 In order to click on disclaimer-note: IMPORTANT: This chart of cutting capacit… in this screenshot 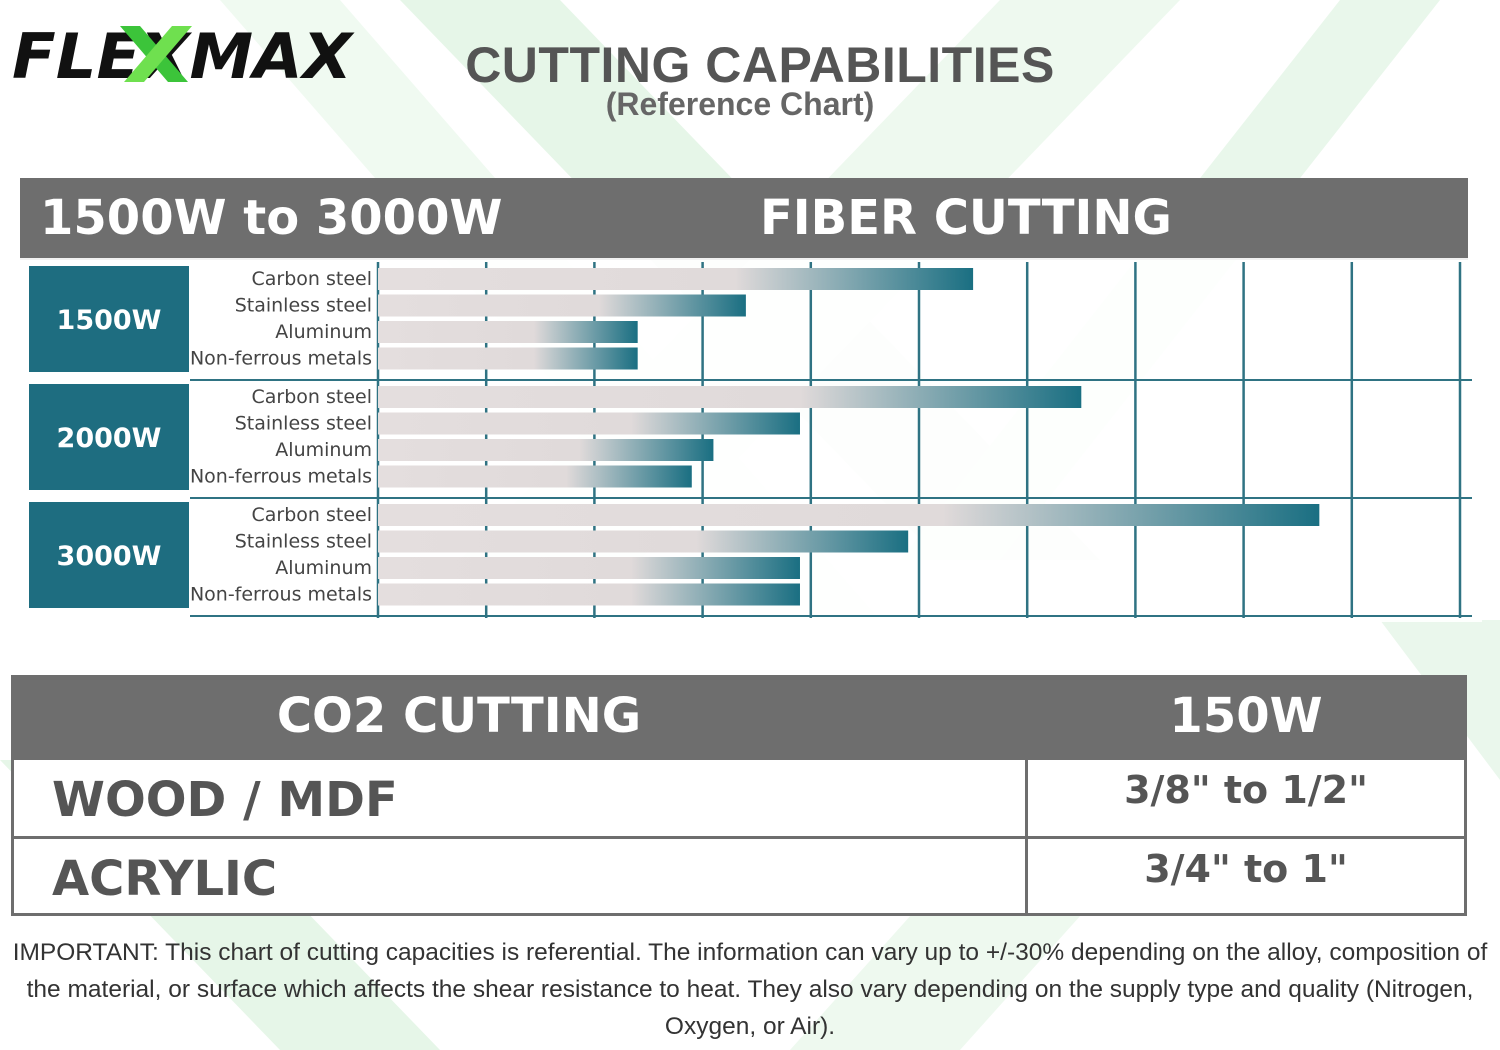, I will do `click(750, 989)`.